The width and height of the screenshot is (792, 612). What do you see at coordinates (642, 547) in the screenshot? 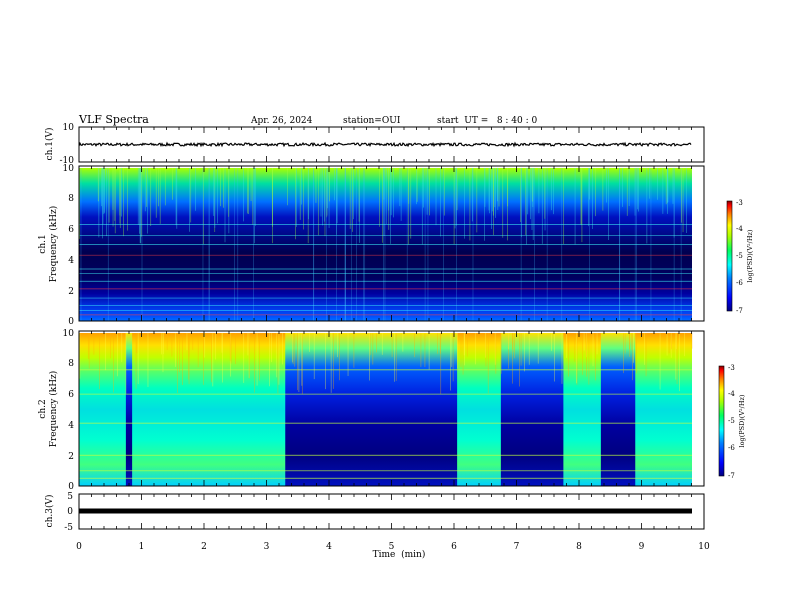
I see `time-tick-label: 9` at bounding box center [642, 547].